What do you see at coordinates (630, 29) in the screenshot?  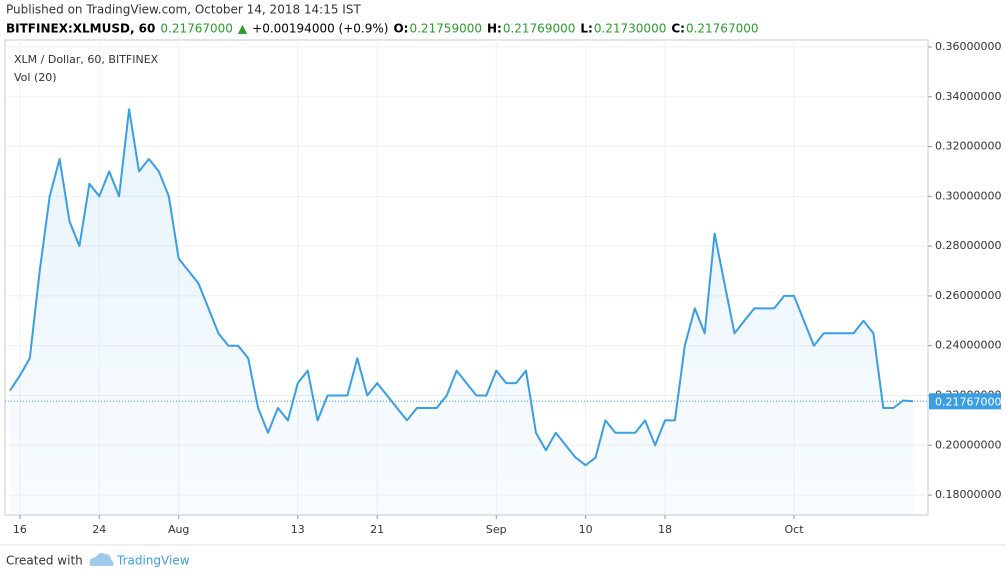 I see `ohlc-value: 0.21730000` at bounding box center [630, 29].